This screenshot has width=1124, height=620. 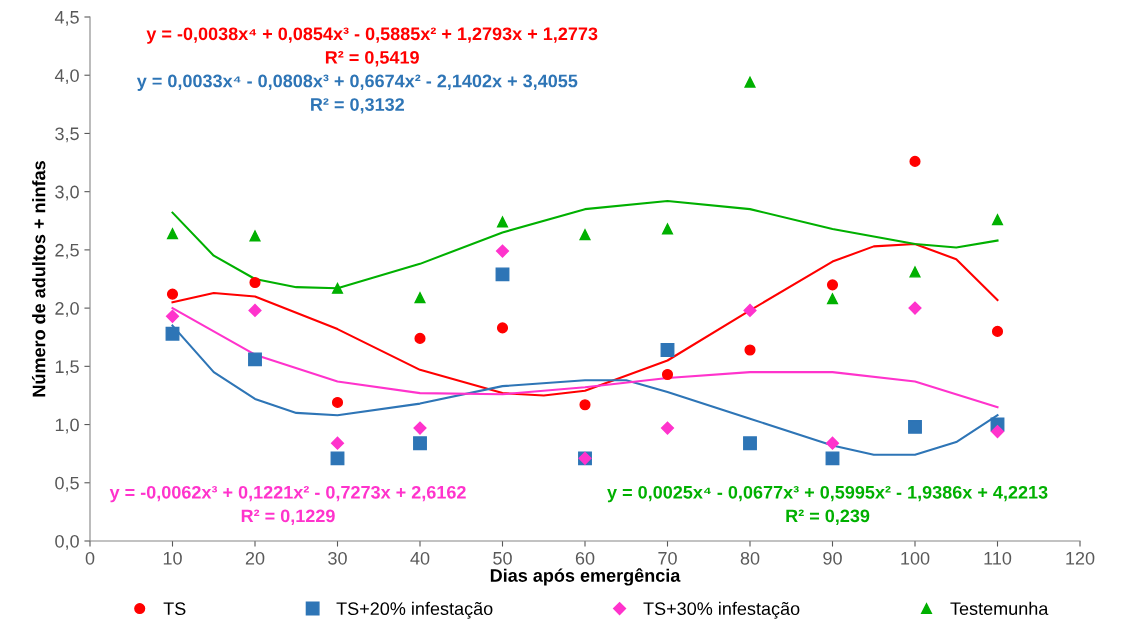 I want to click on x-tick-label: 110, so click(x=998, y=558).